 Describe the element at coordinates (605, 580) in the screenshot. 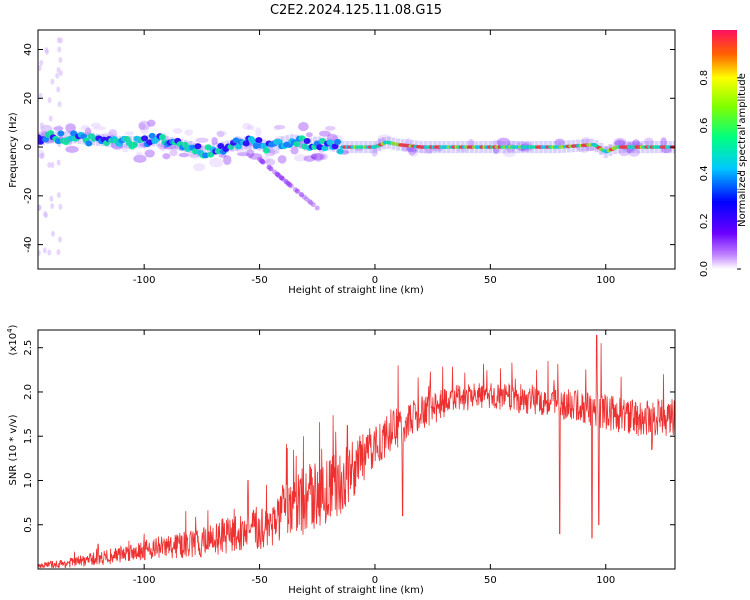

I see `x-tick-label: 100` at that location.